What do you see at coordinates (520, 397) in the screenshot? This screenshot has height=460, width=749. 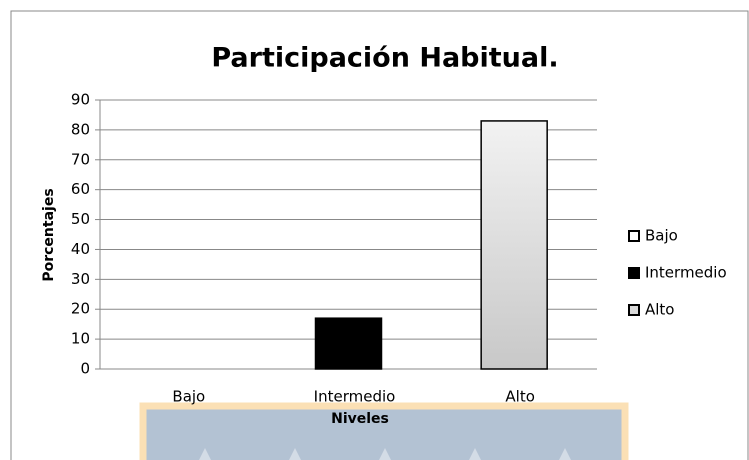 I see `x-tick-label: Alto` at bounding box center [520, 397].